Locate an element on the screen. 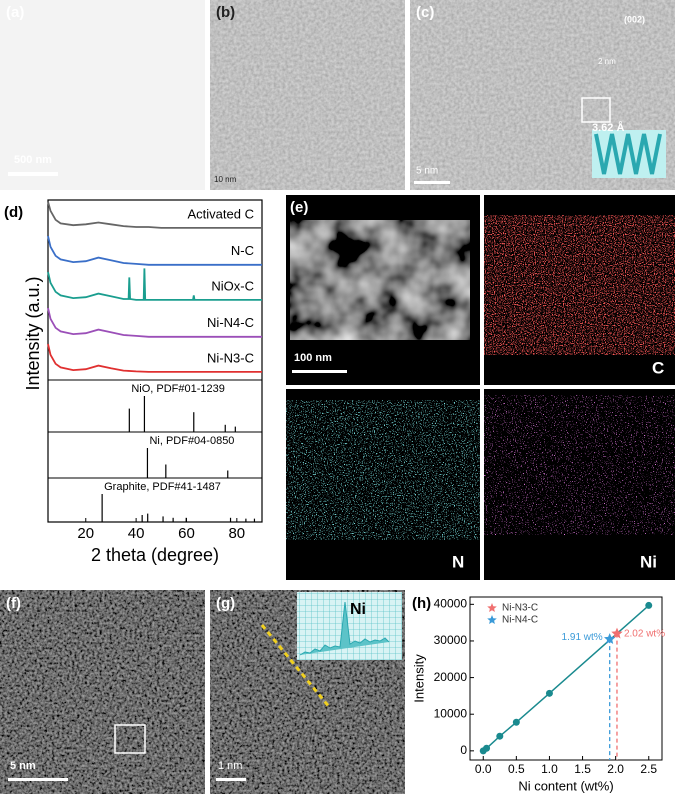 This screenshot has width=675, height=794. reference-label: Ni, PDF#04-0850 is located at coordinates (191, 441).